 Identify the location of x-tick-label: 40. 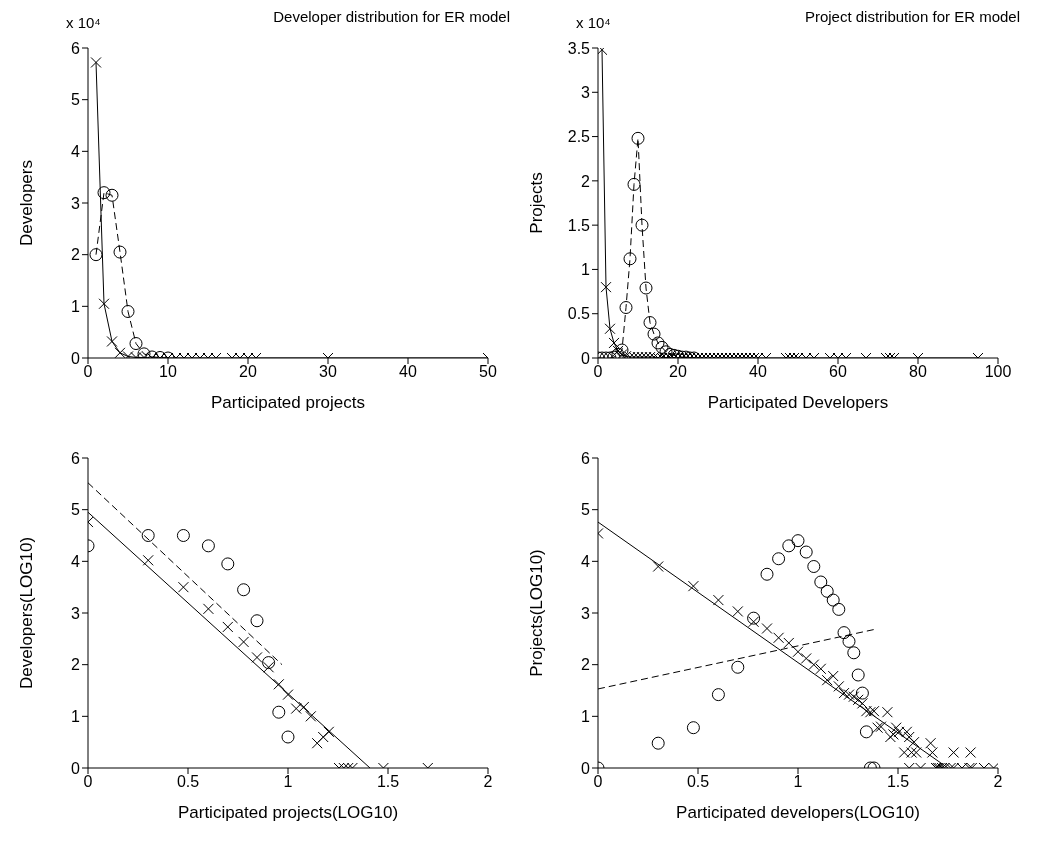
(408, 372).